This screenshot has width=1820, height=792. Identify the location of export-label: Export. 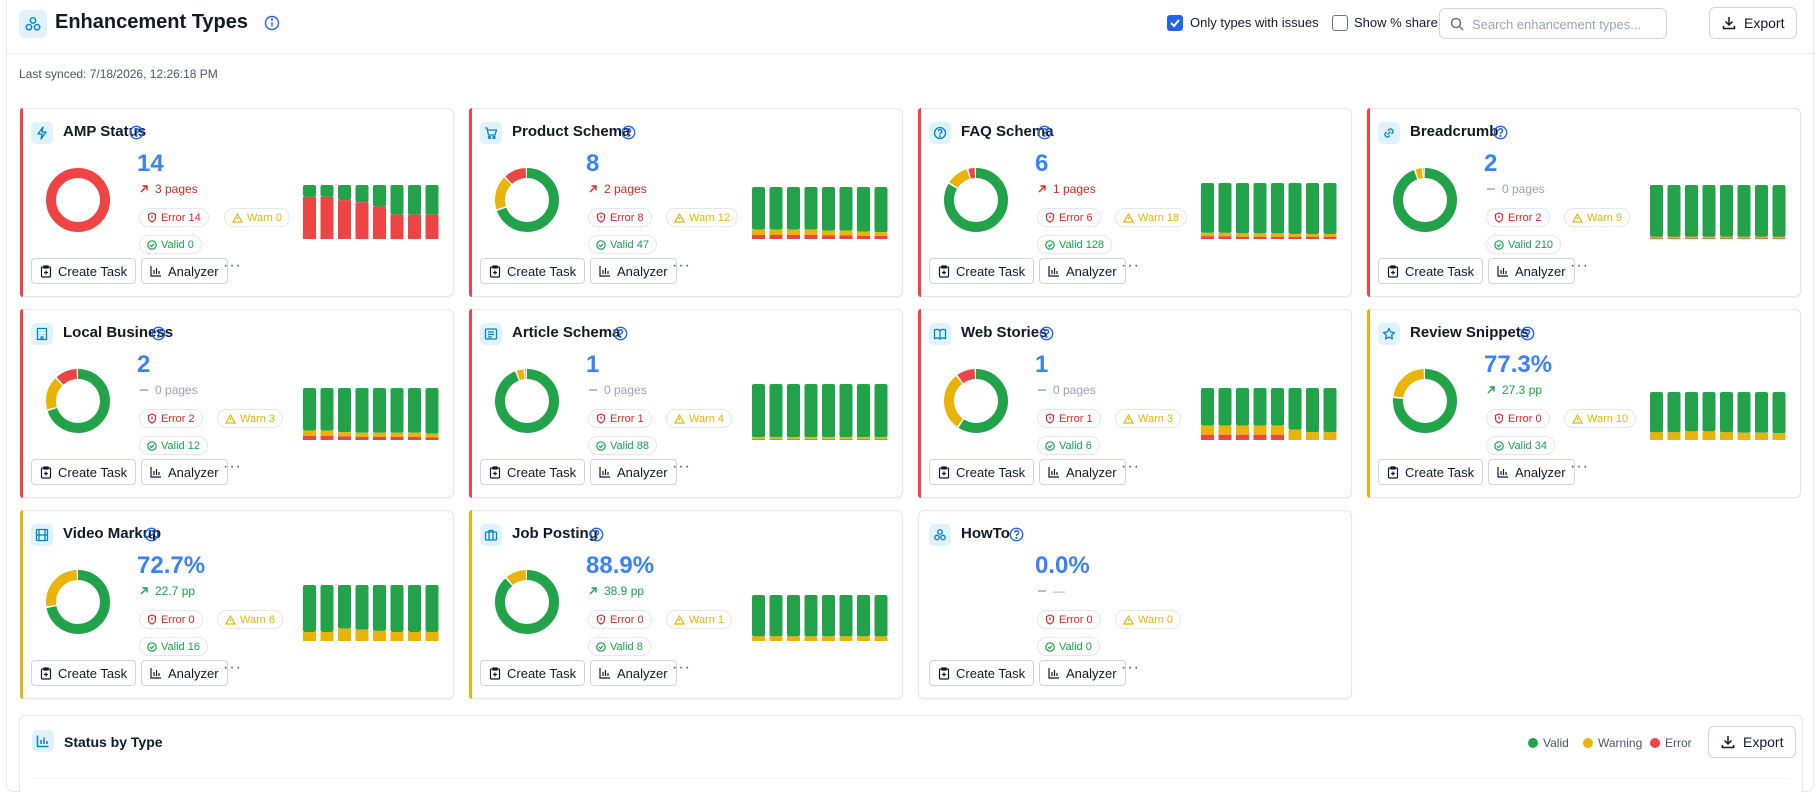
(1764, 23).